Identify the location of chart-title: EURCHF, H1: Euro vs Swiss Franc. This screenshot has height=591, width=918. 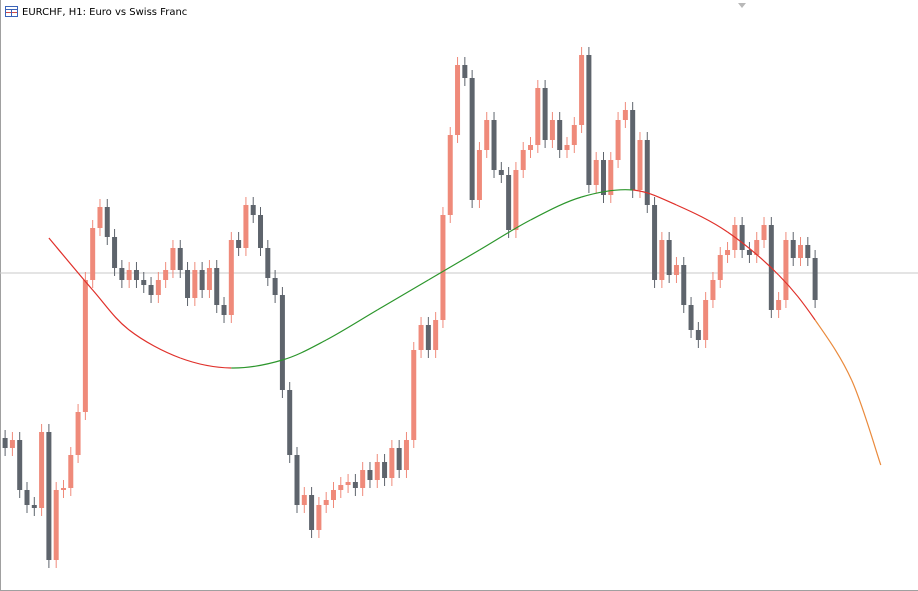
(104, 12).